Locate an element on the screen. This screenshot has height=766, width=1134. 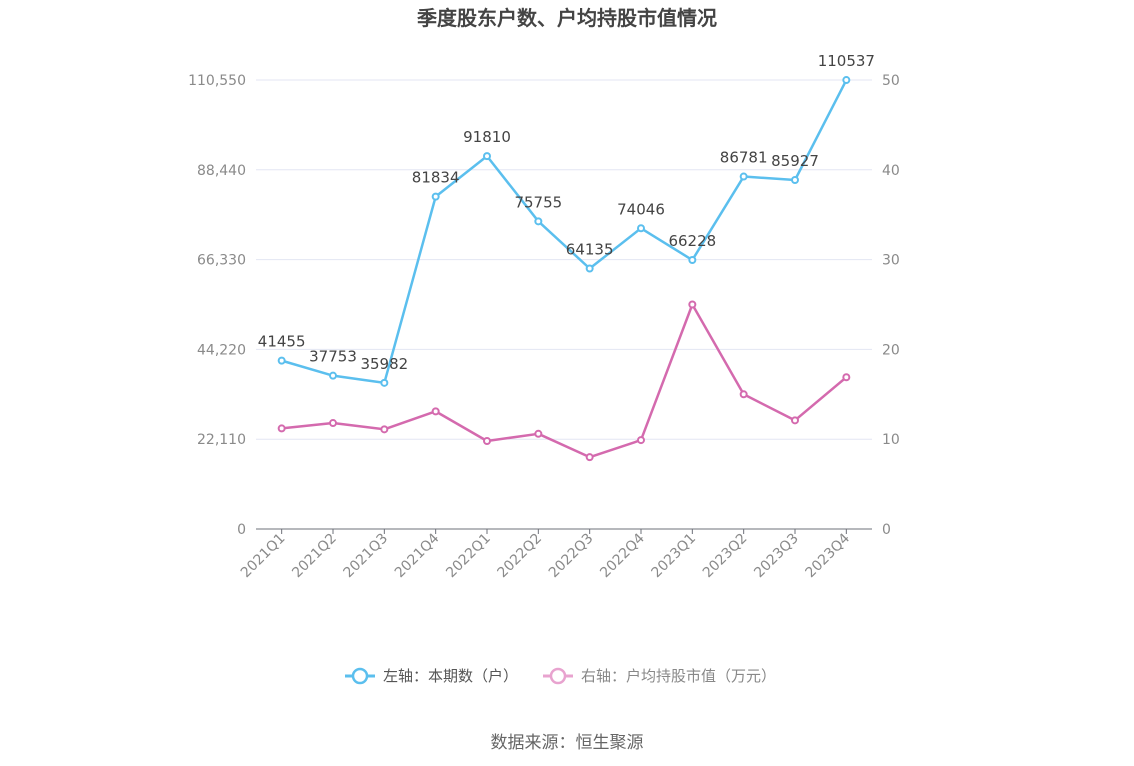
chart-title: 季度股东户数、户均持股市值情况 is located at coordinates (566, 18).